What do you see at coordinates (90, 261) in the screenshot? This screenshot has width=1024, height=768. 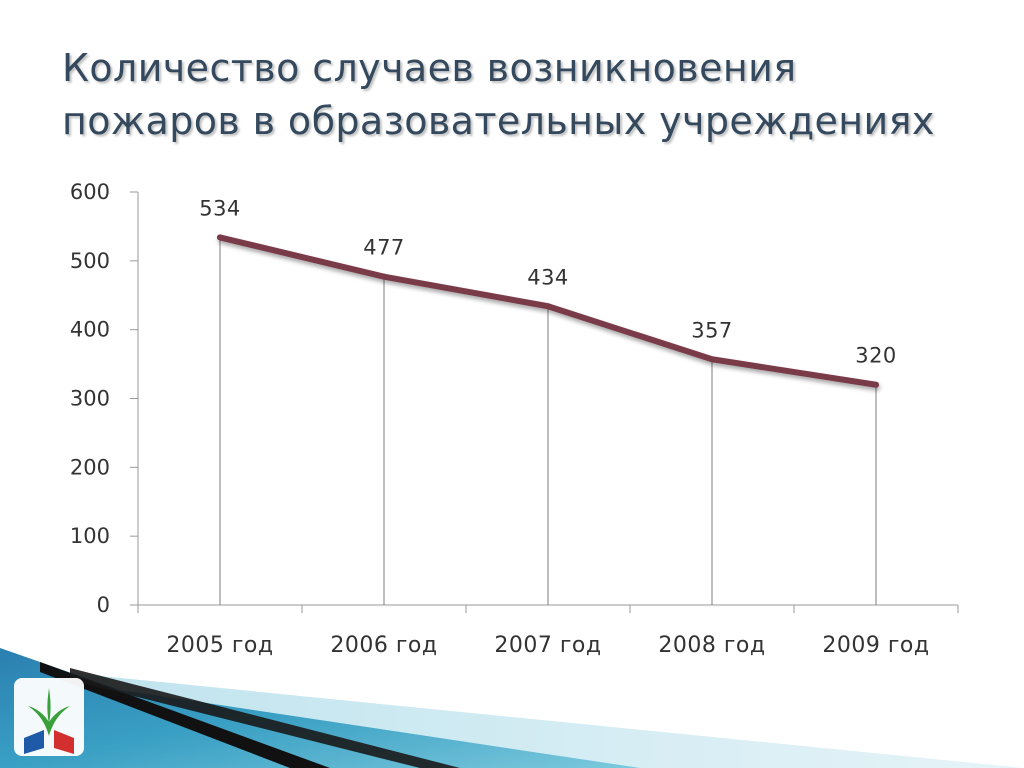 I see `y-tick-label: 500` at bounding box center [90, 261].